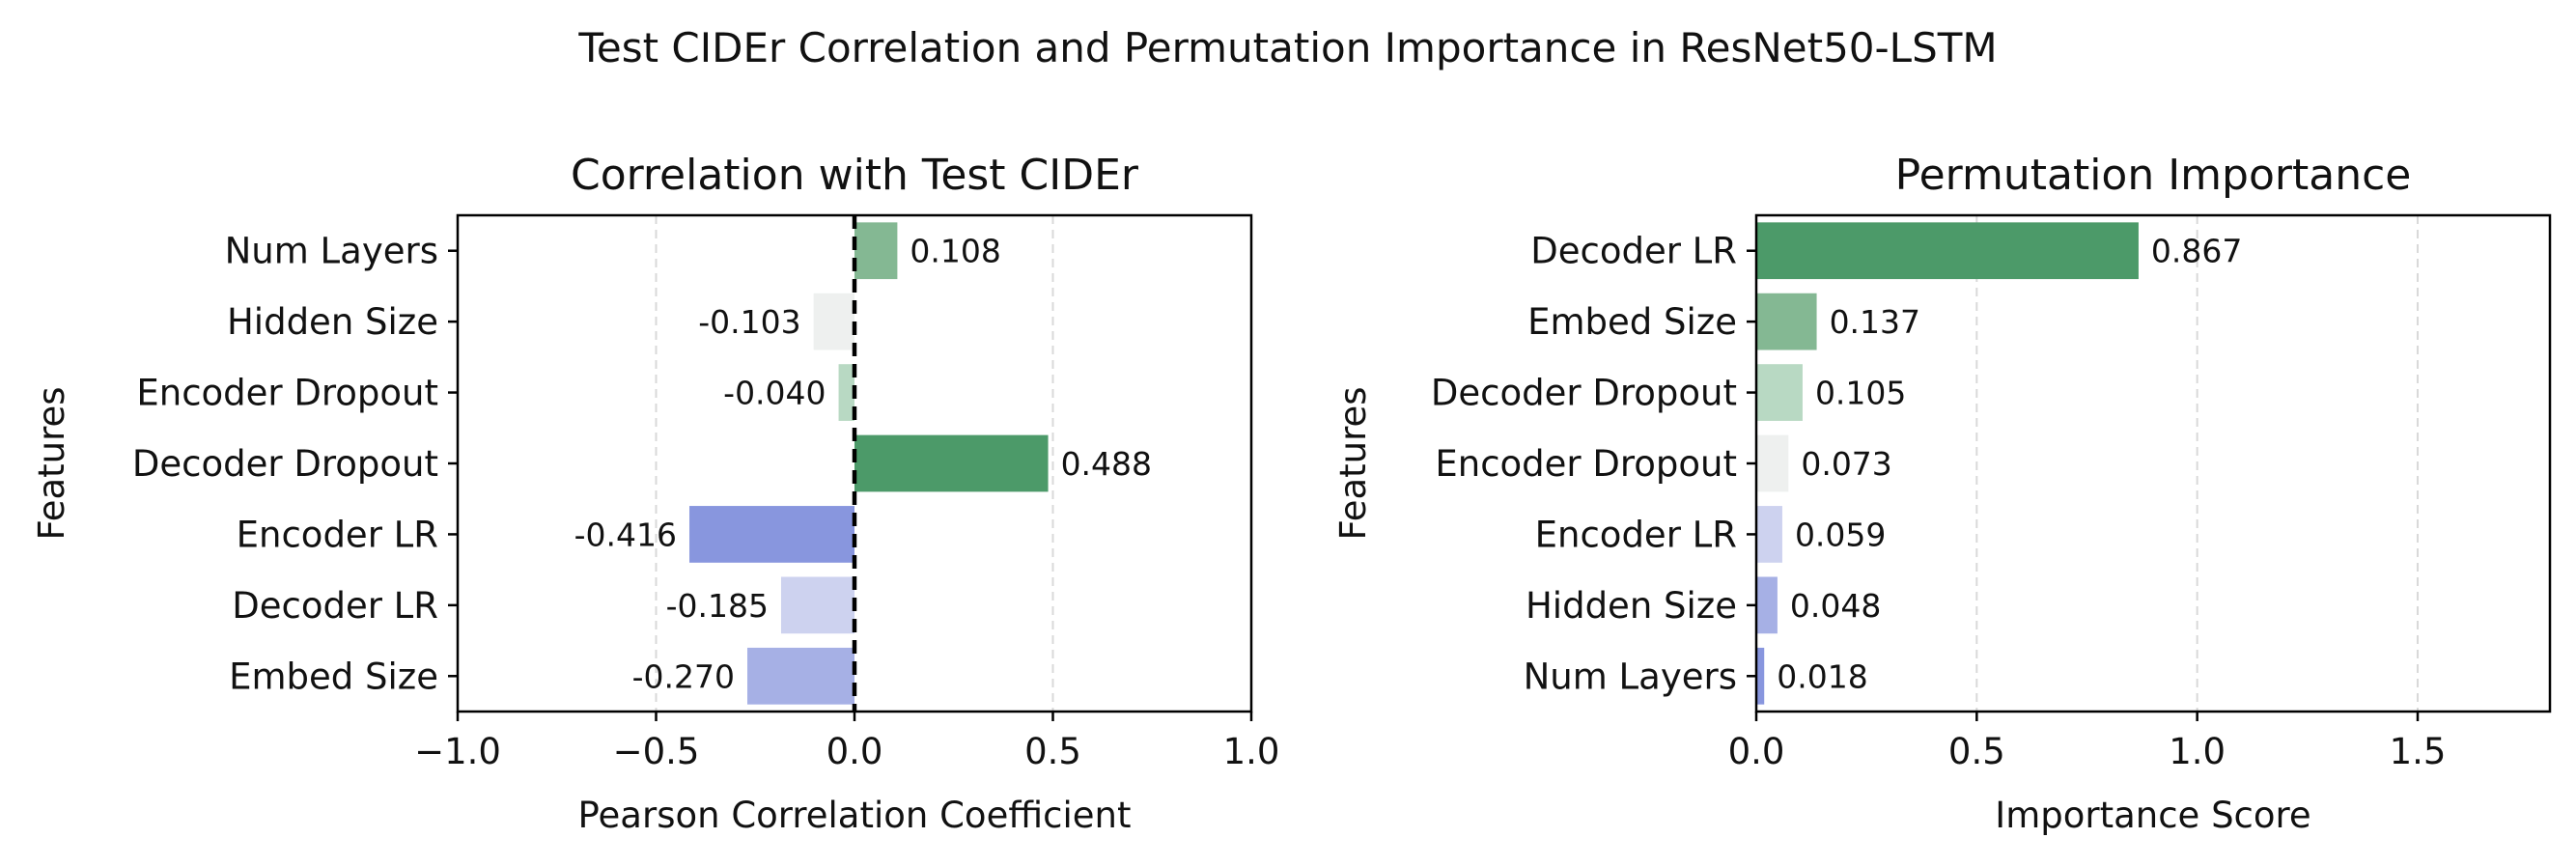 Image resolution: width=2576 pixels, height=866 pixels. What do you see at coordinates (749, 322) in the screenshot?
I see `data-label: -0.103` at bounding box center [749, 322].